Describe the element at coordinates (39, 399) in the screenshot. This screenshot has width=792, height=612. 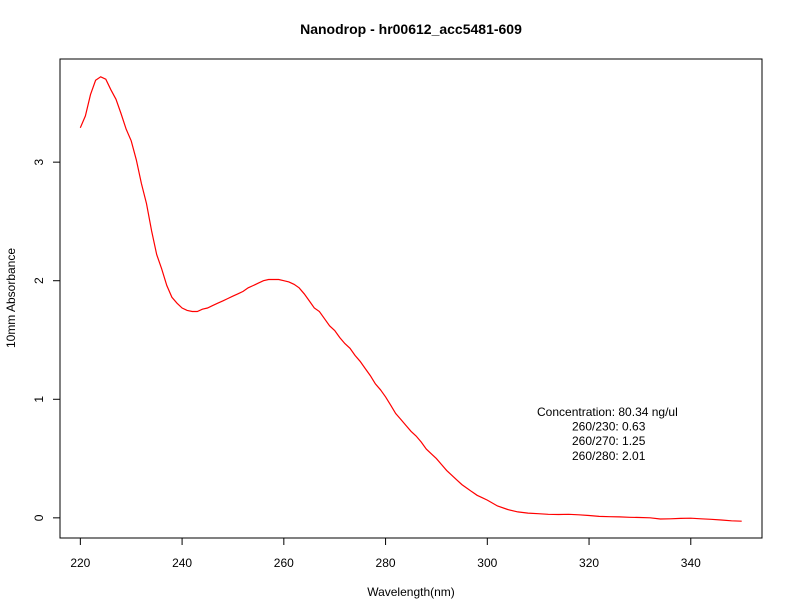
I see `y-tick-label: 1` at that location.